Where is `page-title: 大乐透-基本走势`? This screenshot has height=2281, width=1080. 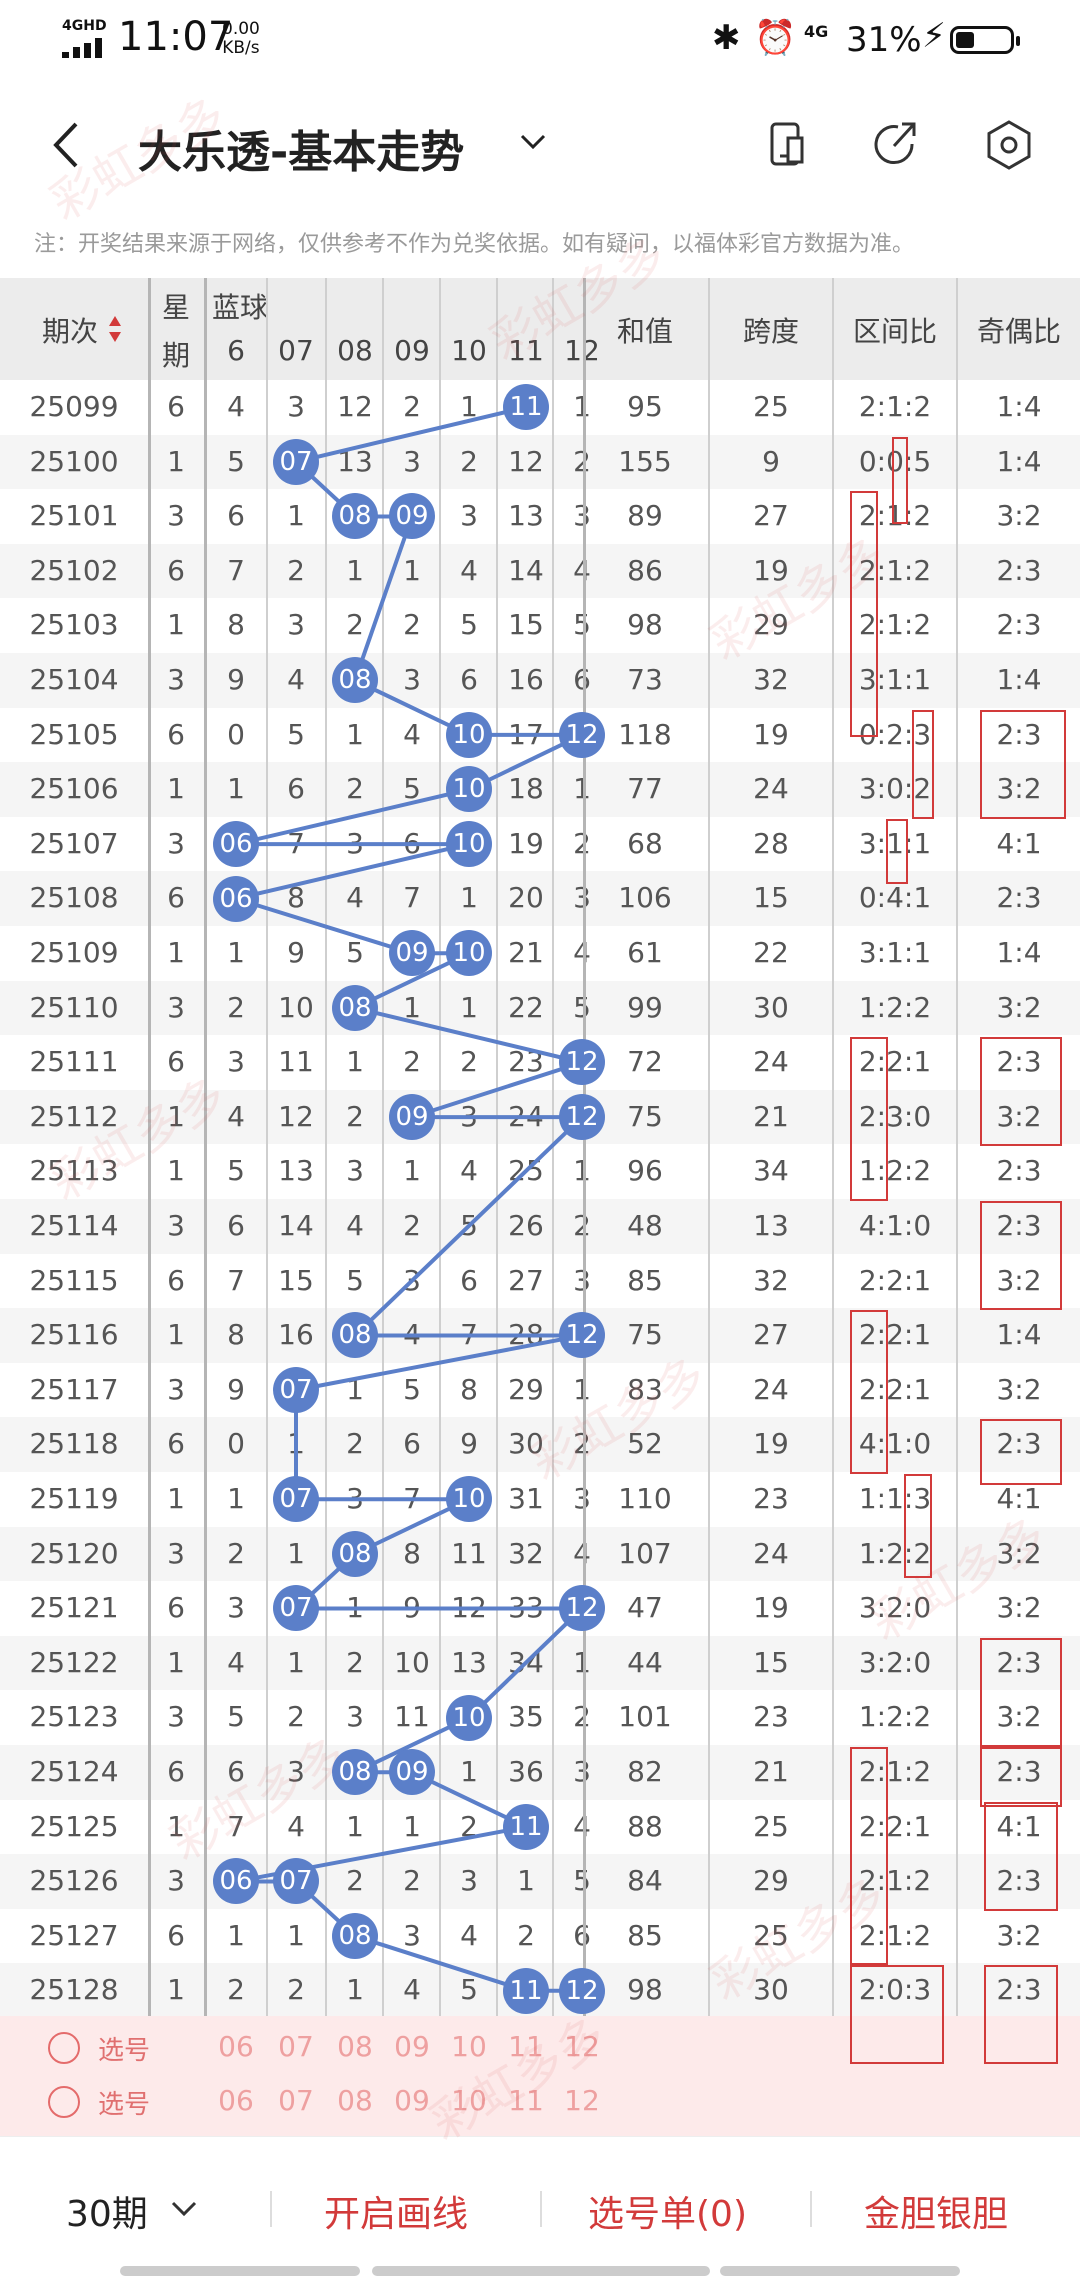 page-title: 大乐透-基本走势 is located at coordinates (301, 152).